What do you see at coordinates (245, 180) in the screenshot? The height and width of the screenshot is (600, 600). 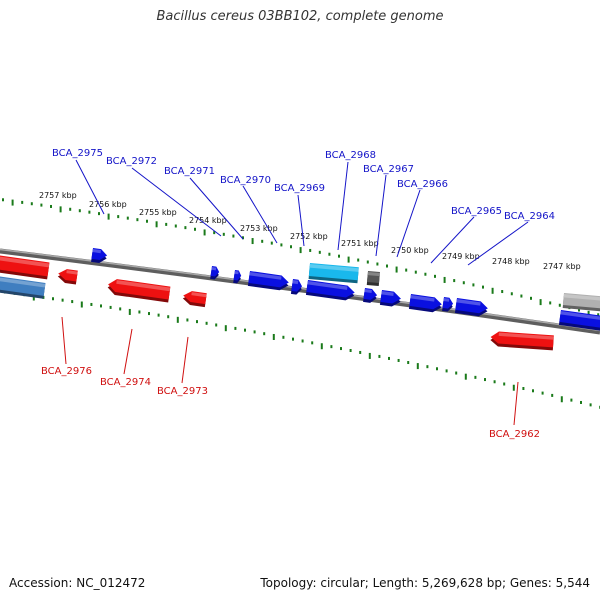 I see `forward-gene-label: BCA_2970` at bounding box center [245, 180].